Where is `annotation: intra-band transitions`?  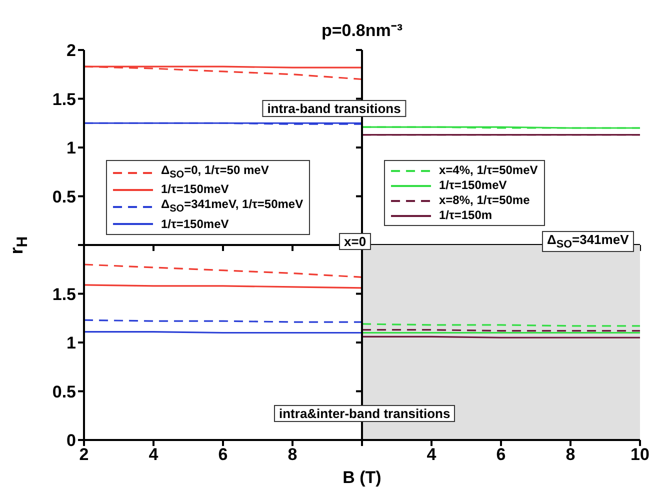 annotation: intra-band transitions is located at coordinates (334, 108).